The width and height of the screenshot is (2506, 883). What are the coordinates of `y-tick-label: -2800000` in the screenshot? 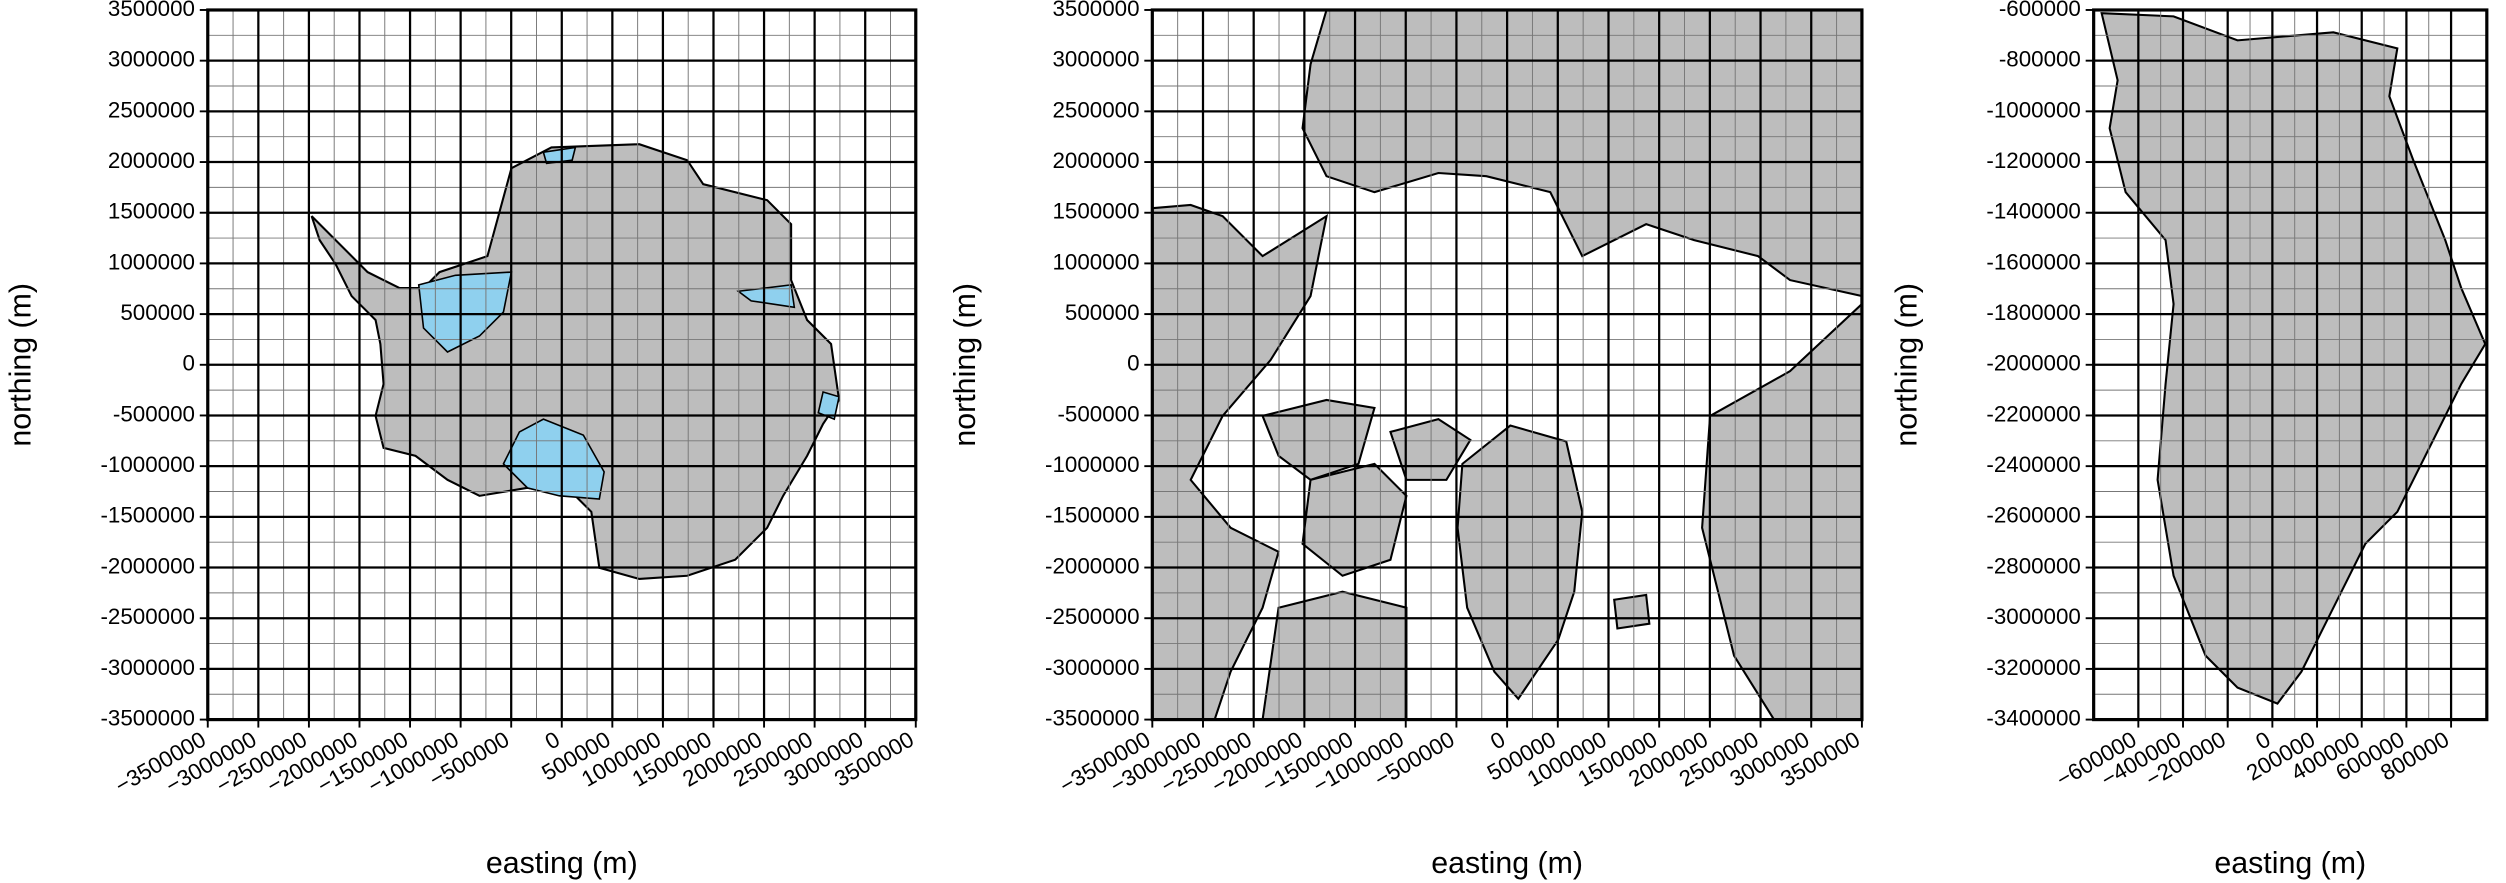 It's located at (2033, 565).